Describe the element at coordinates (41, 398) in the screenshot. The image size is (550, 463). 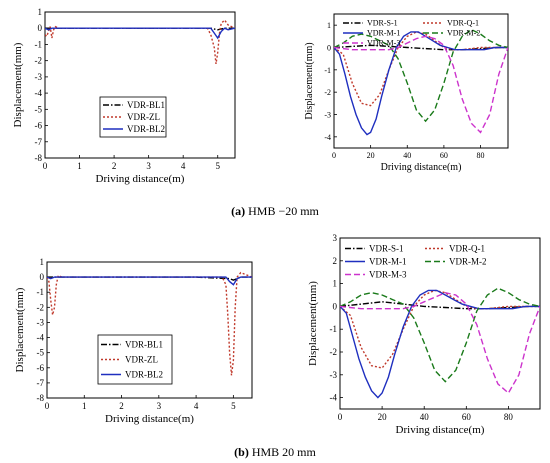
I see `y-tick-label: -8` at that location.